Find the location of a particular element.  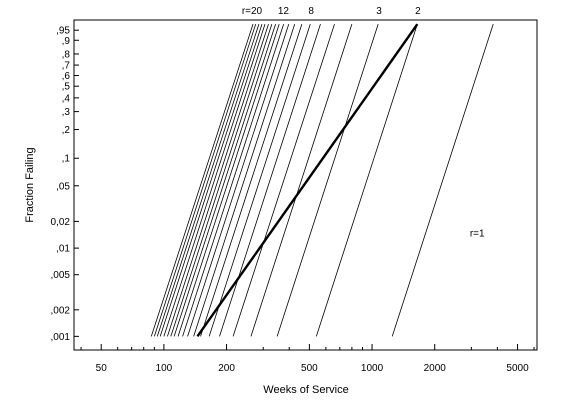

curve-label: r=20 is located at coordinates (252, 11).